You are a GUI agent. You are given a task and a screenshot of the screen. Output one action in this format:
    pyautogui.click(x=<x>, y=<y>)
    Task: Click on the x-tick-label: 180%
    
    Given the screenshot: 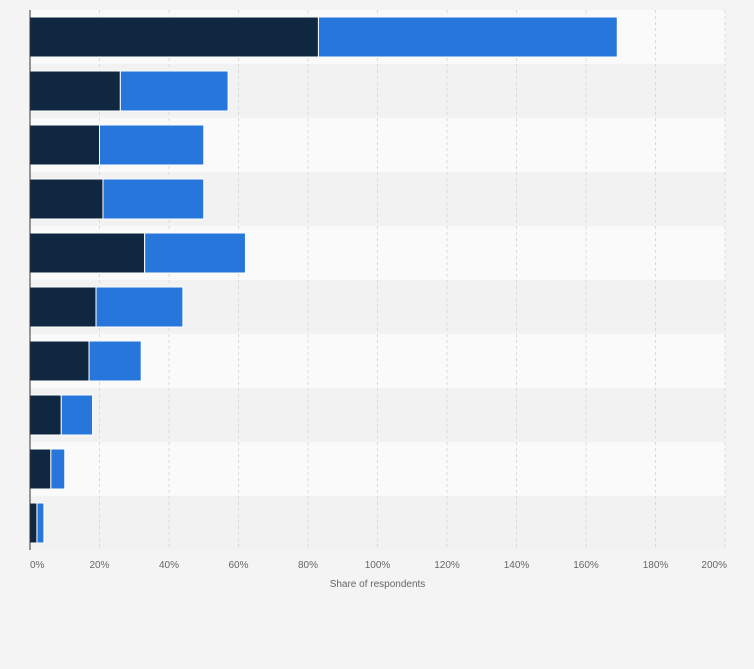 What is the action you would take?
    pyautogui.click(x=656, y=565)
    